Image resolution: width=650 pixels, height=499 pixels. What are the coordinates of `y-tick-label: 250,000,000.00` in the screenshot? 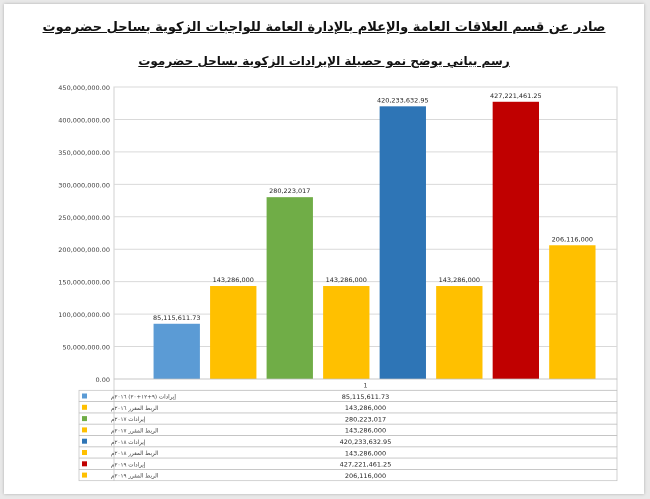 It's located at (84, 218).